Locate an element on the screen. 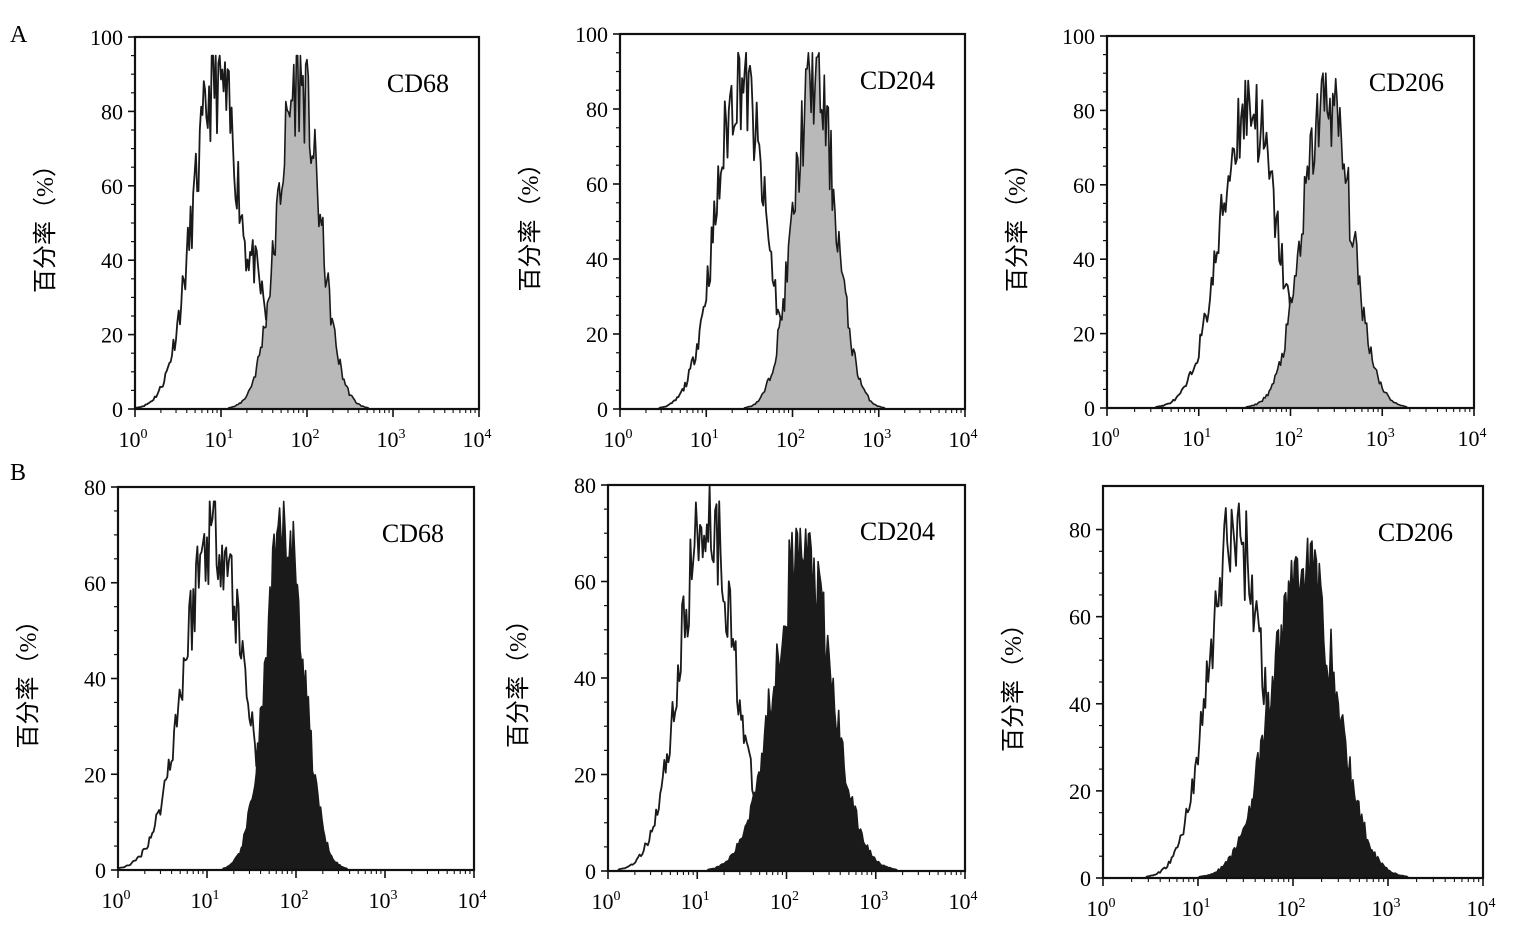 The width and height of the screenshot is (1536, 945). histogram-panel-b-cd204: 0 20 40 60 80 100 10¹ 10² 10³ 10⁴ 百分率（%） CD204 is located at coordinates (741, 693).